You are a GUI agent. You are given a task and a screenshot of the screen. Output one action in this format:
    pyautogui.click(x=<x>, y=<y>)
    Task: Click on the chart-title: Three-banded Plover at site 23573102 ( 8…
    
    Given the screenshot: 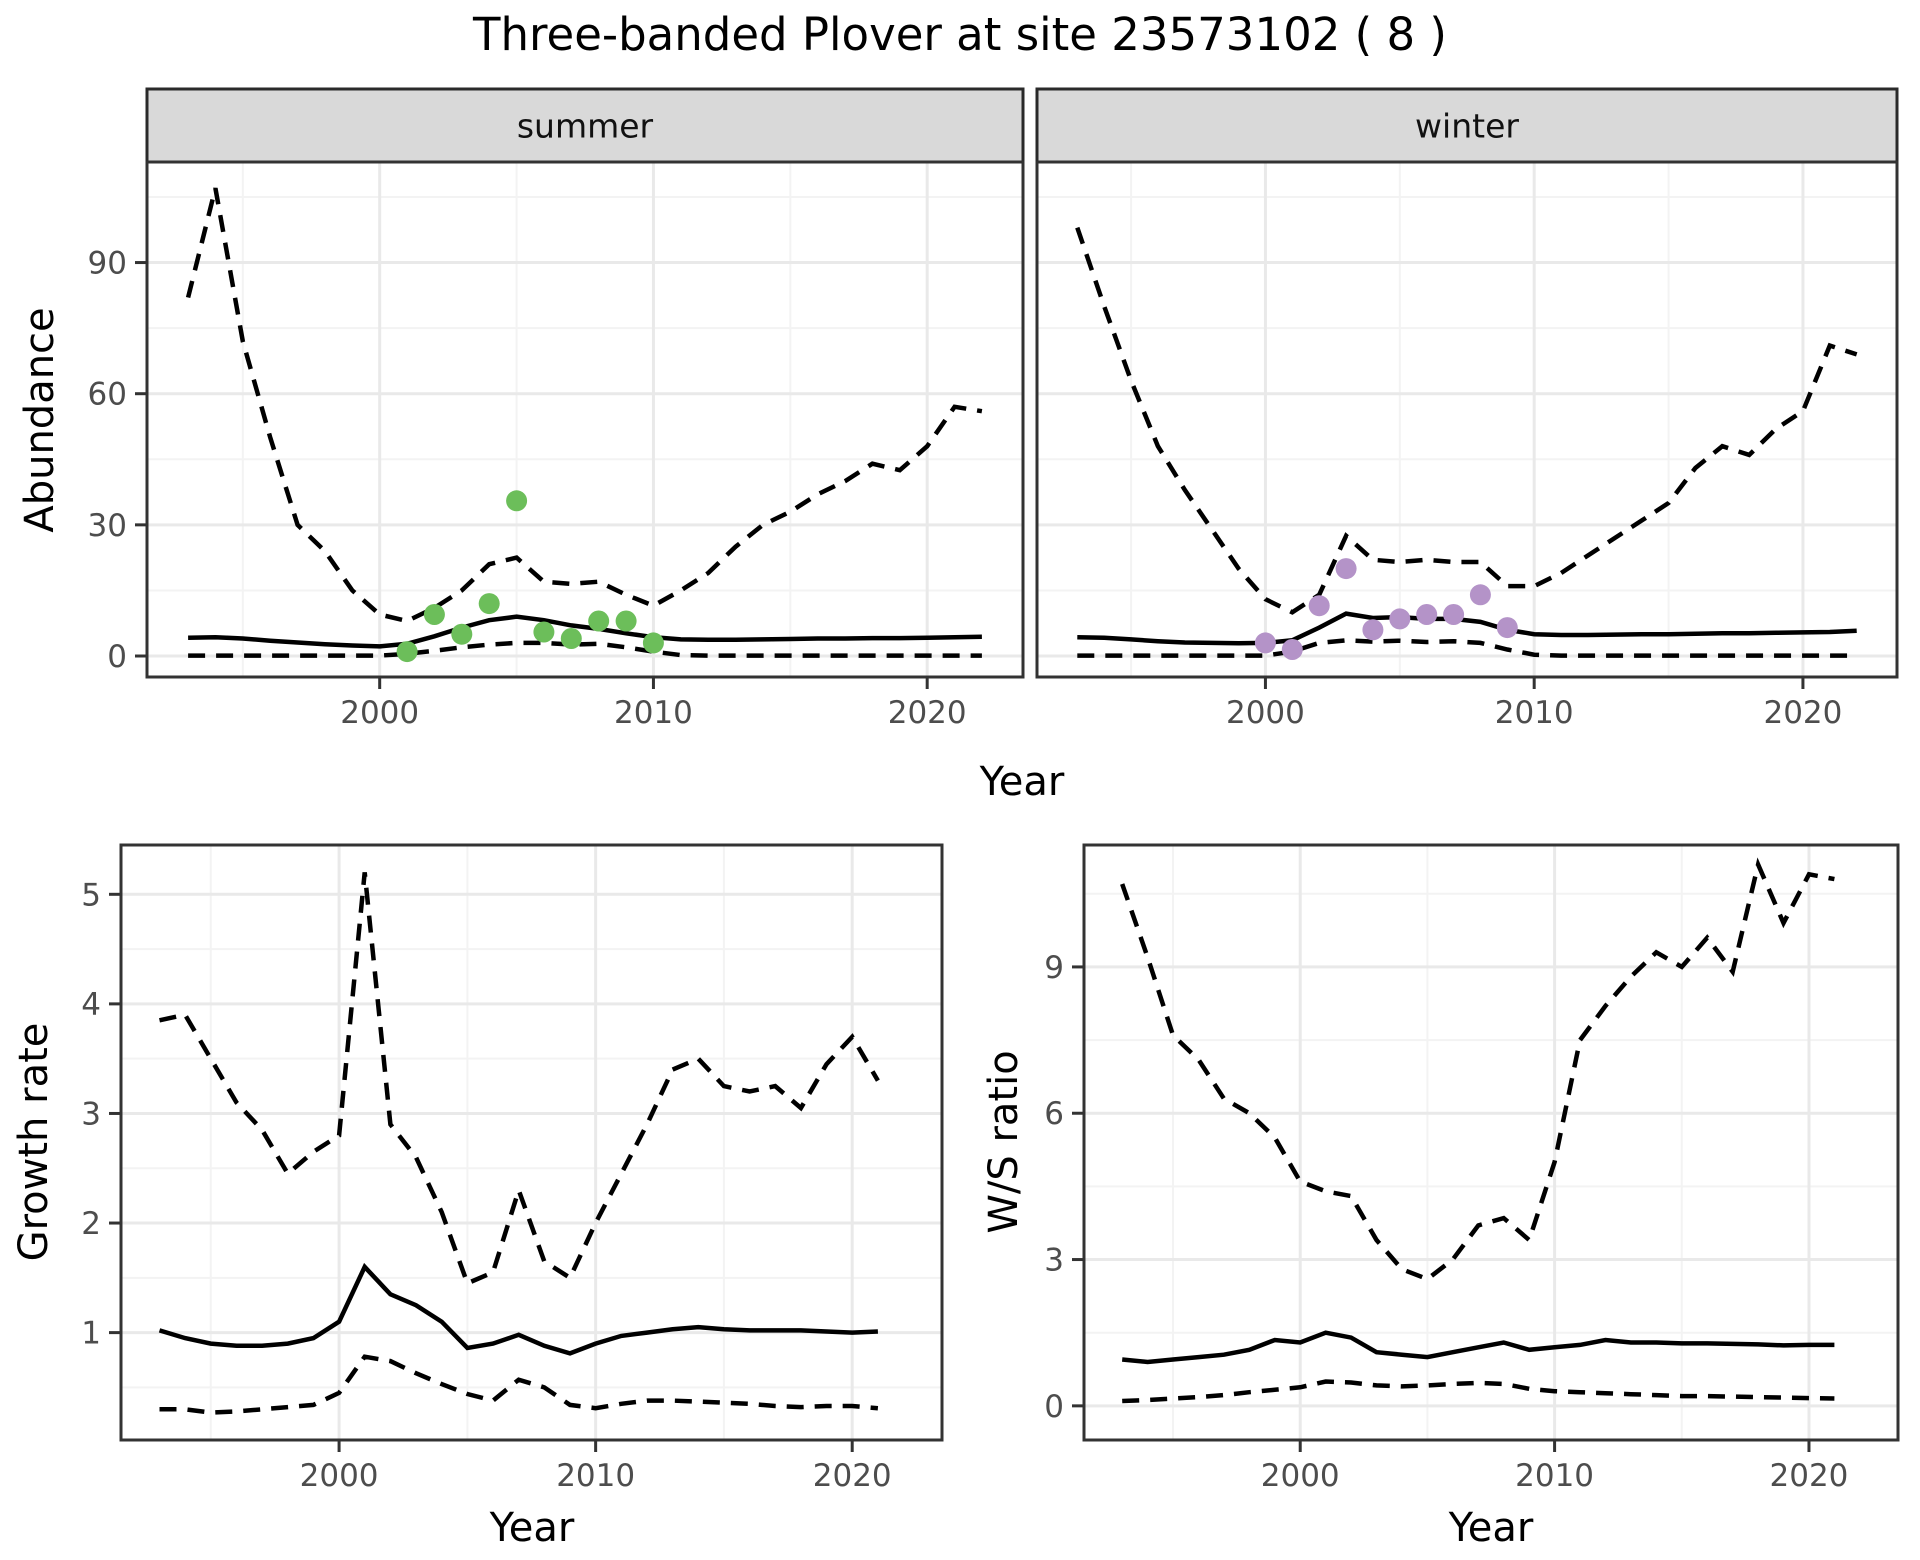 What is the action you would take?
    pyautogui.click(x=959, y=34)
    